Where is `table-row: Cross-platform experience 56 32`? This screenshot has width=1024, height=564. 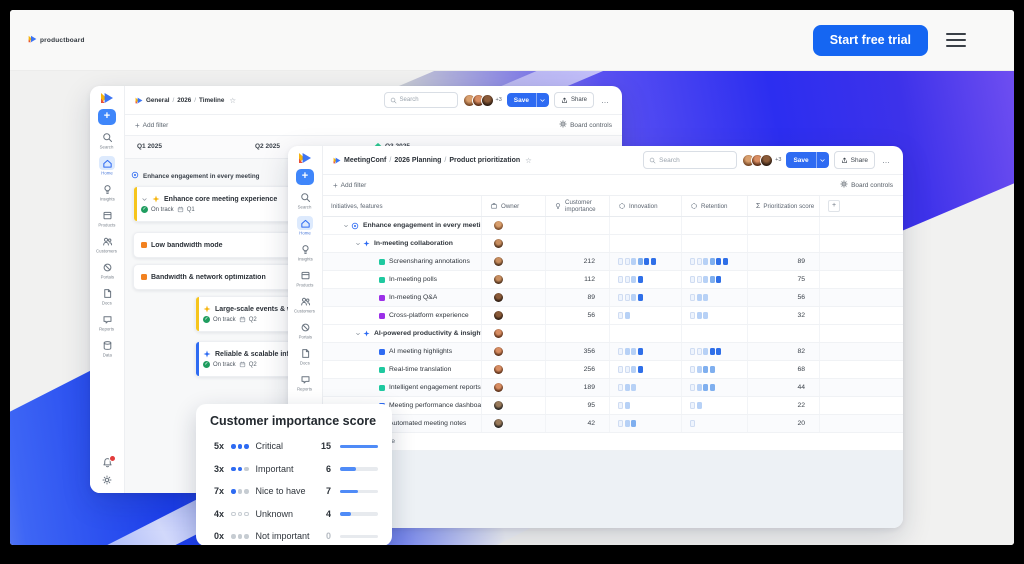
table-row: Cross-platform experience 56 32 is located at coordinates (613, 316).